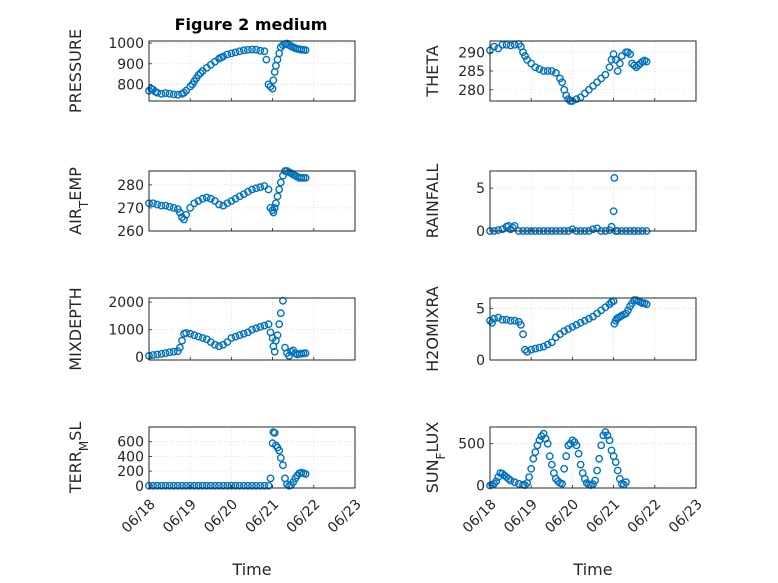 The image size is (778, 583). What do you see at coordinates (304, 516) in the screenshot?
I see `x-tick-label: 06/22` at bounding box center [304, 516].